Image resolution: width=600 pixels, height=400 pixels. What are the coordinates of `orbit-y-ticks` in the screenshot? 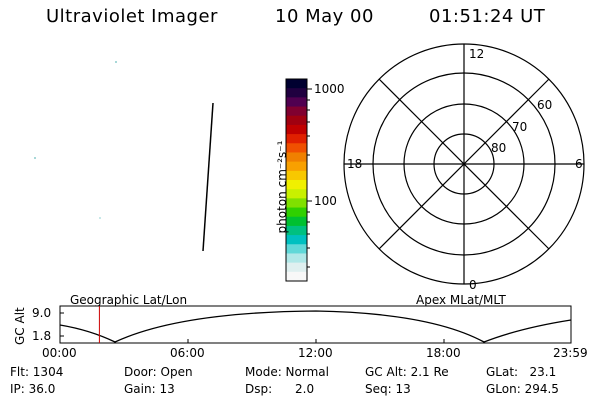 It's located at (62, 324).